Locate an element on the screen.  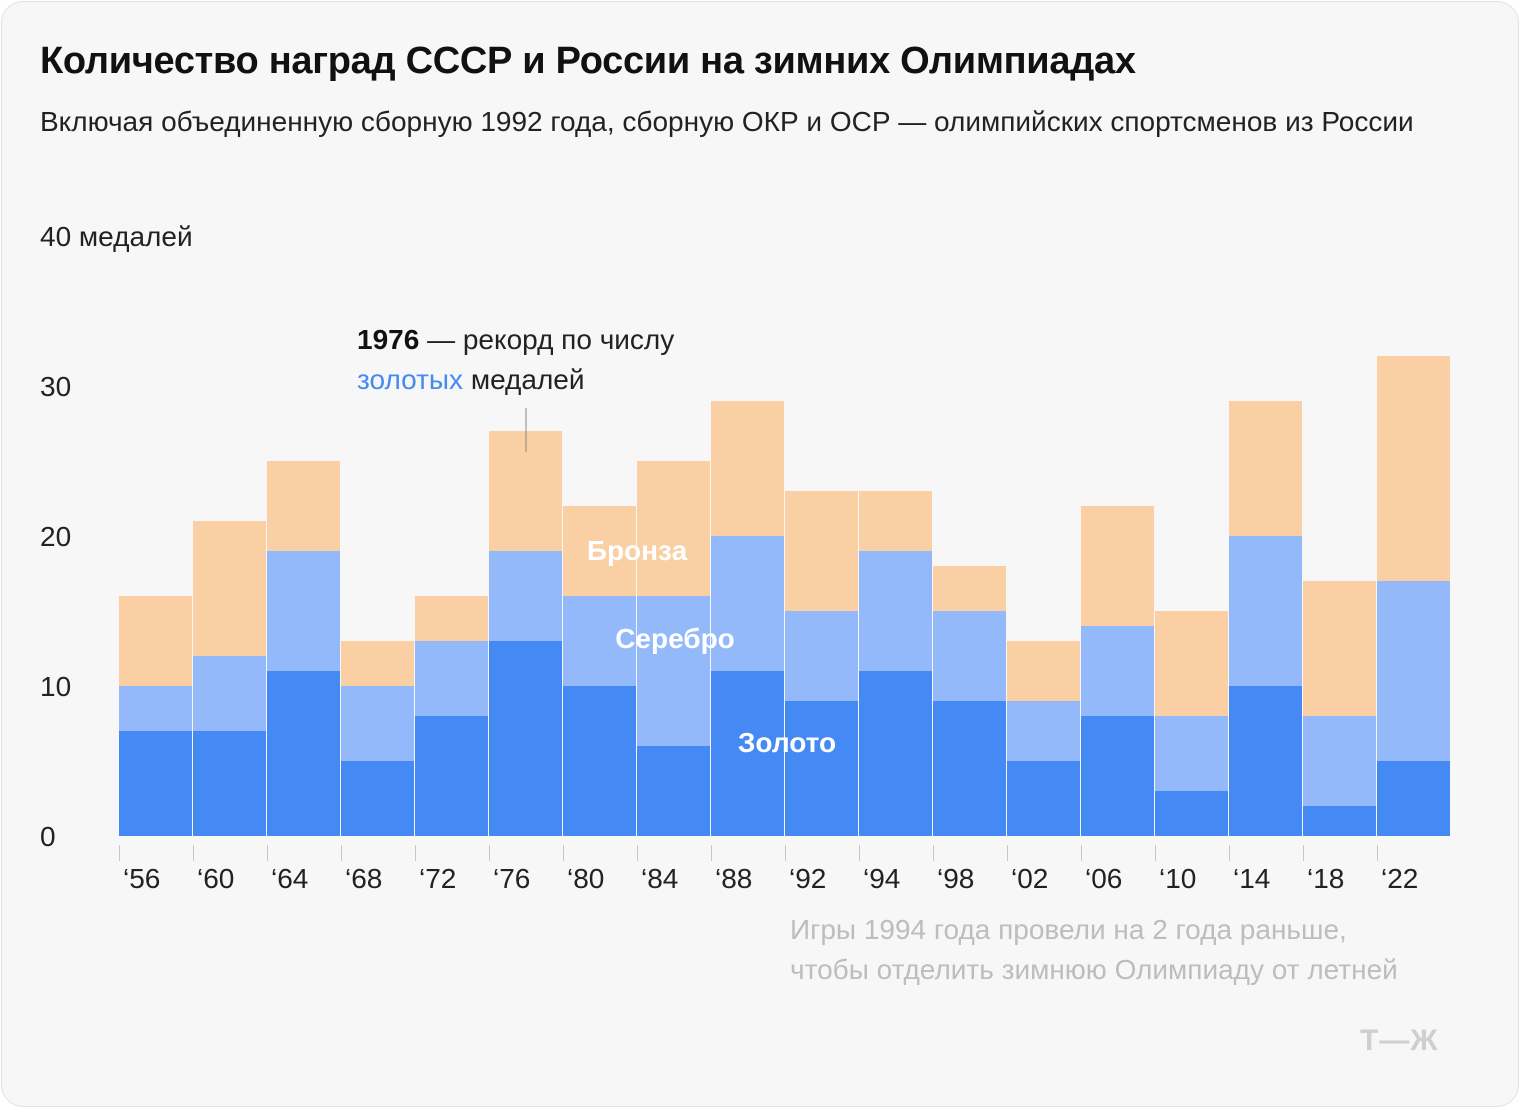
x-tick-label: ‘14 is located at coordinates (1251, 878).